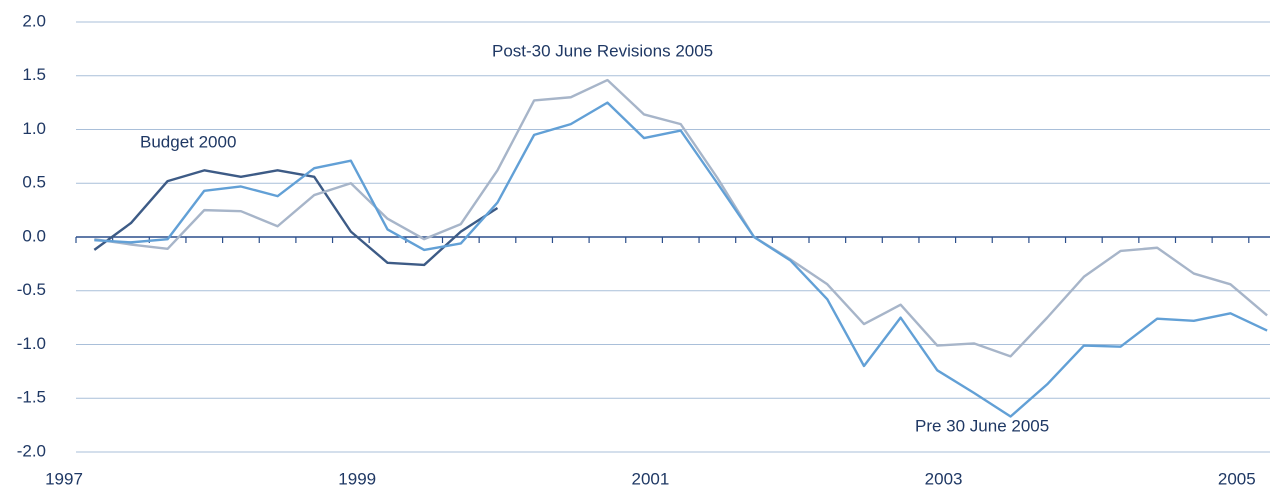 The width and height of the screenshot is (1283, 493). I want to click on y-tick-label: 1.0, so click(34, 128).